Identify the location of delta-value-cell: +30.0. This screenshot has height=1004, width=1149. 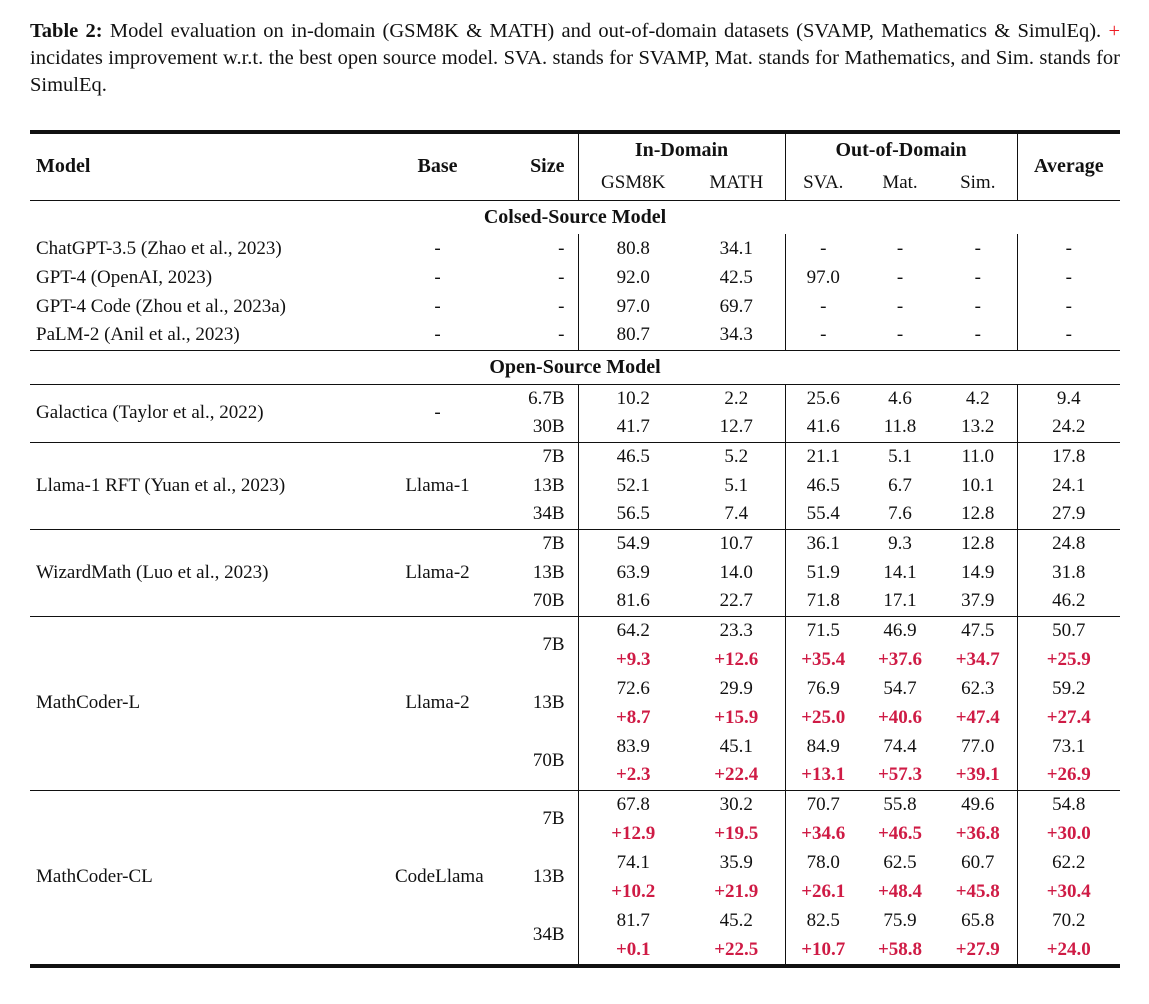
(1068, 833).